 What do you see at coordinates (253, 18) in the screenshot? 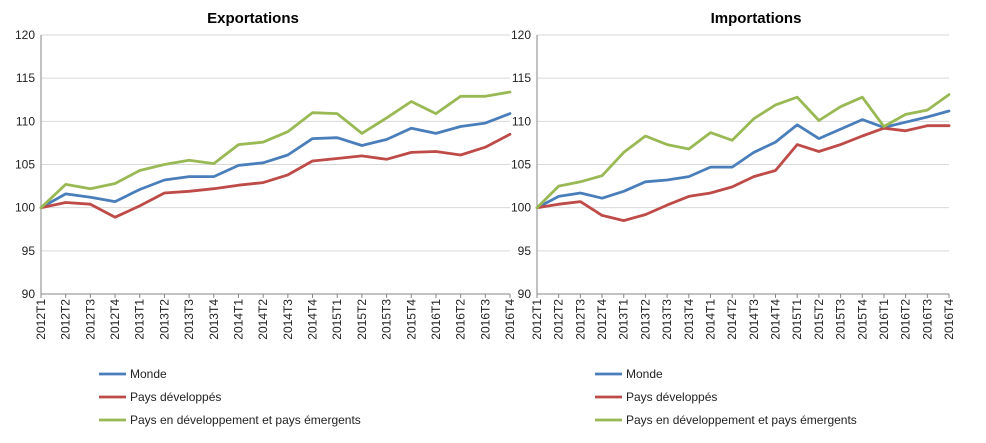
I see `chart-title: Exportations` at bounding box center [253, 18].